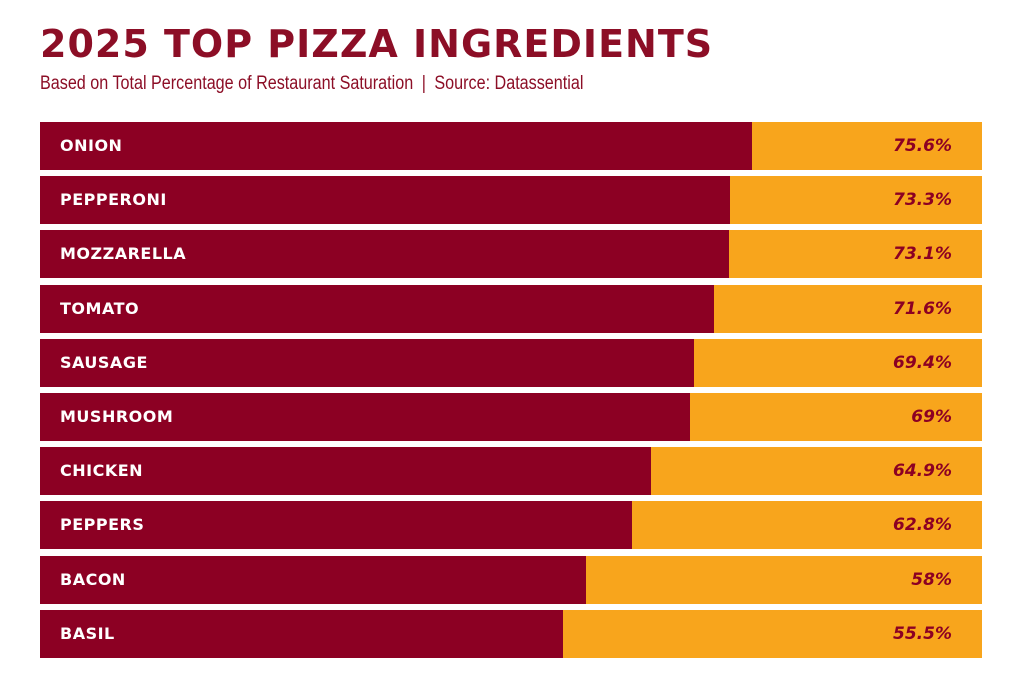  What do you see at coordinates (922, 146) in the screenshot?
I see `bar-value-onion: 75.6%` at bounding box center [922, 146].